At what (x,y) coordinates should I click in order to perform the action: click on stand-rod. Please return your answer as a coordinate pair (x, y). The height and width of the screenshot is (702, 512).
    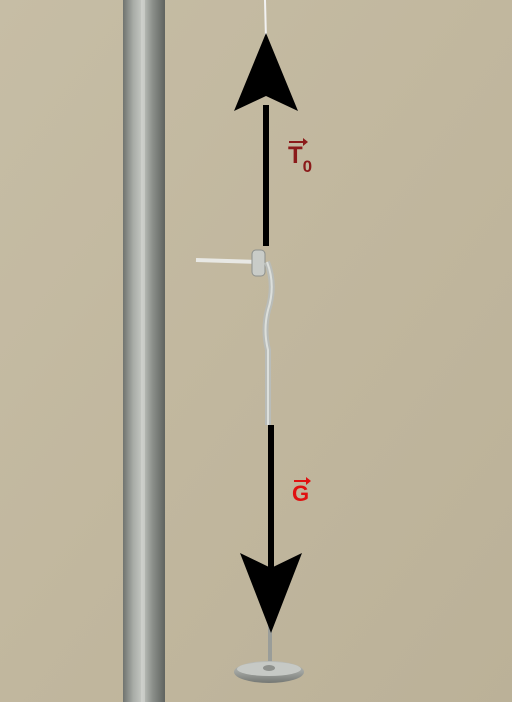
    Looking at the image, I should click on (144, 351).